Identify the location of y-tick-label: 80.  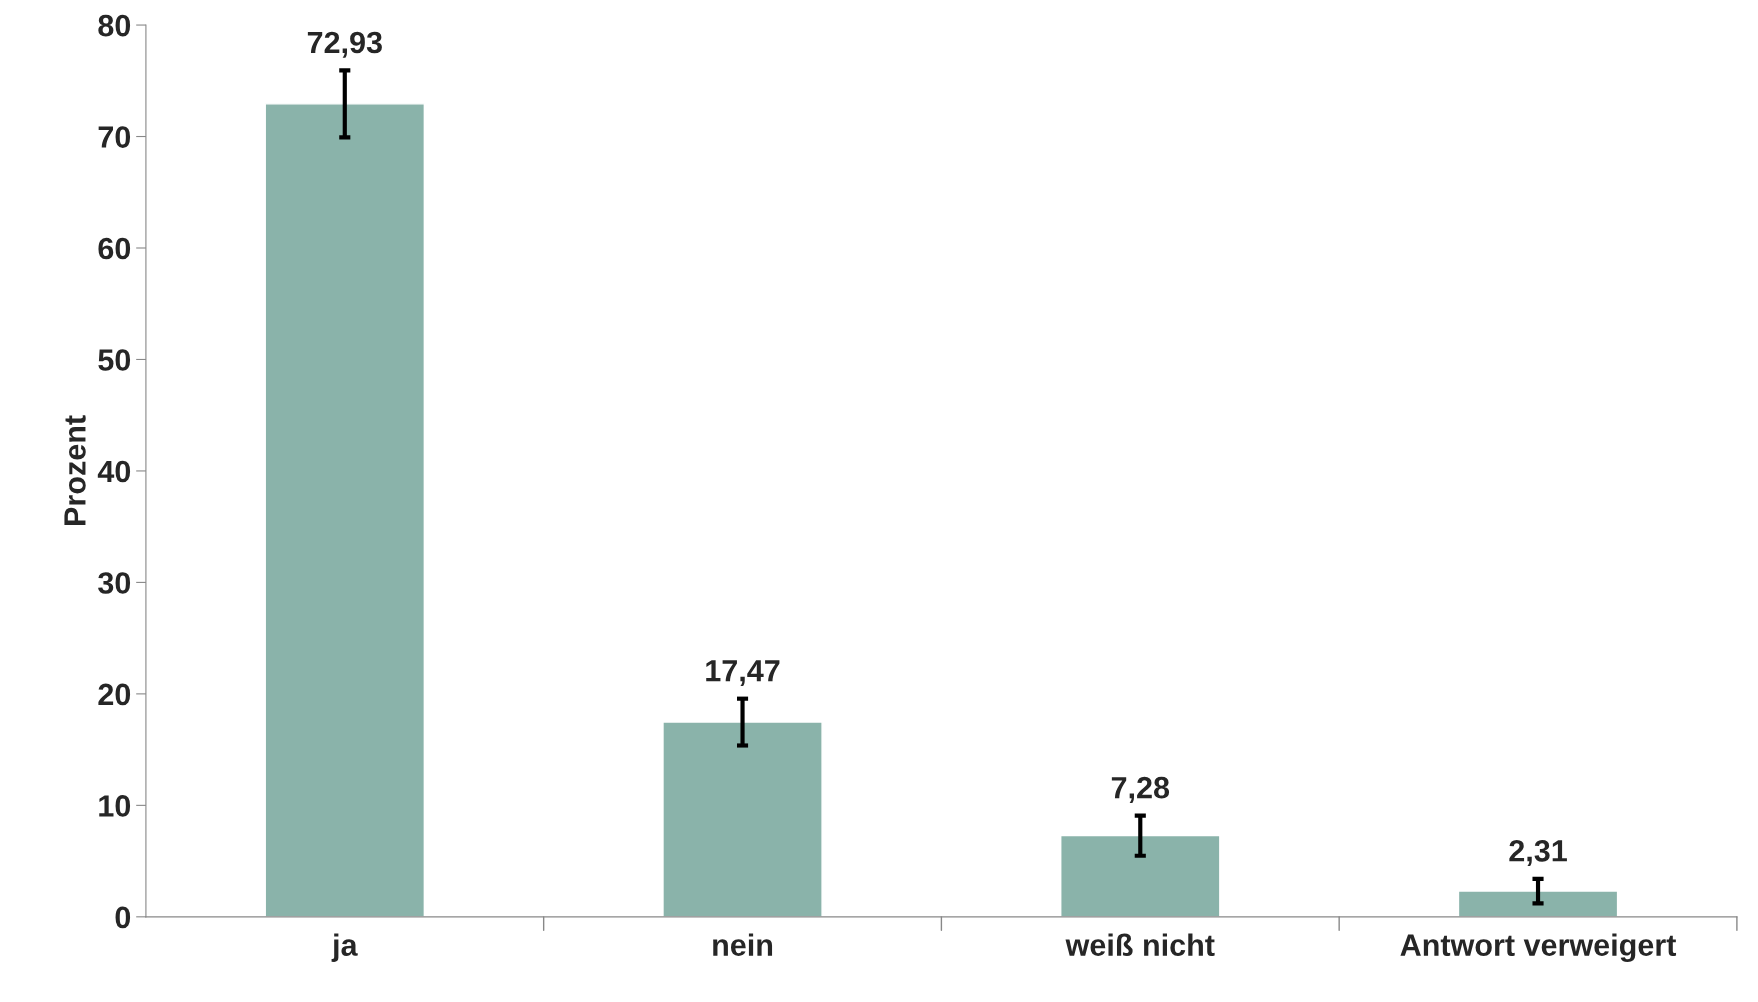
(114, 25).